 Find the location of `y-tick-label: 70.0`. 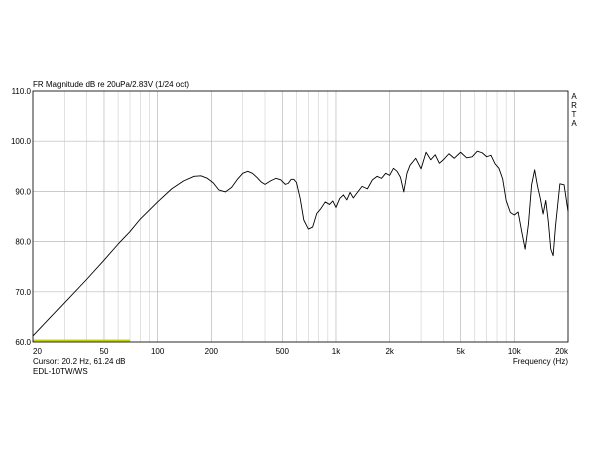

y-tick-label: 70.0 is located at coordinates (23, 292).